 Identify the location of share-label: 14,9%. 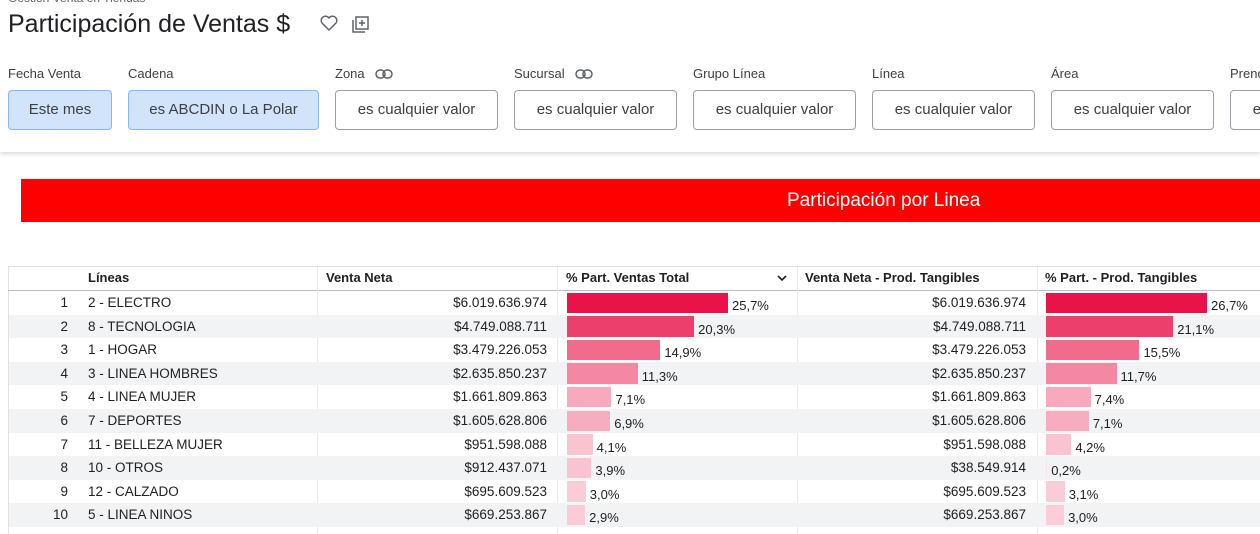
(683, 353).